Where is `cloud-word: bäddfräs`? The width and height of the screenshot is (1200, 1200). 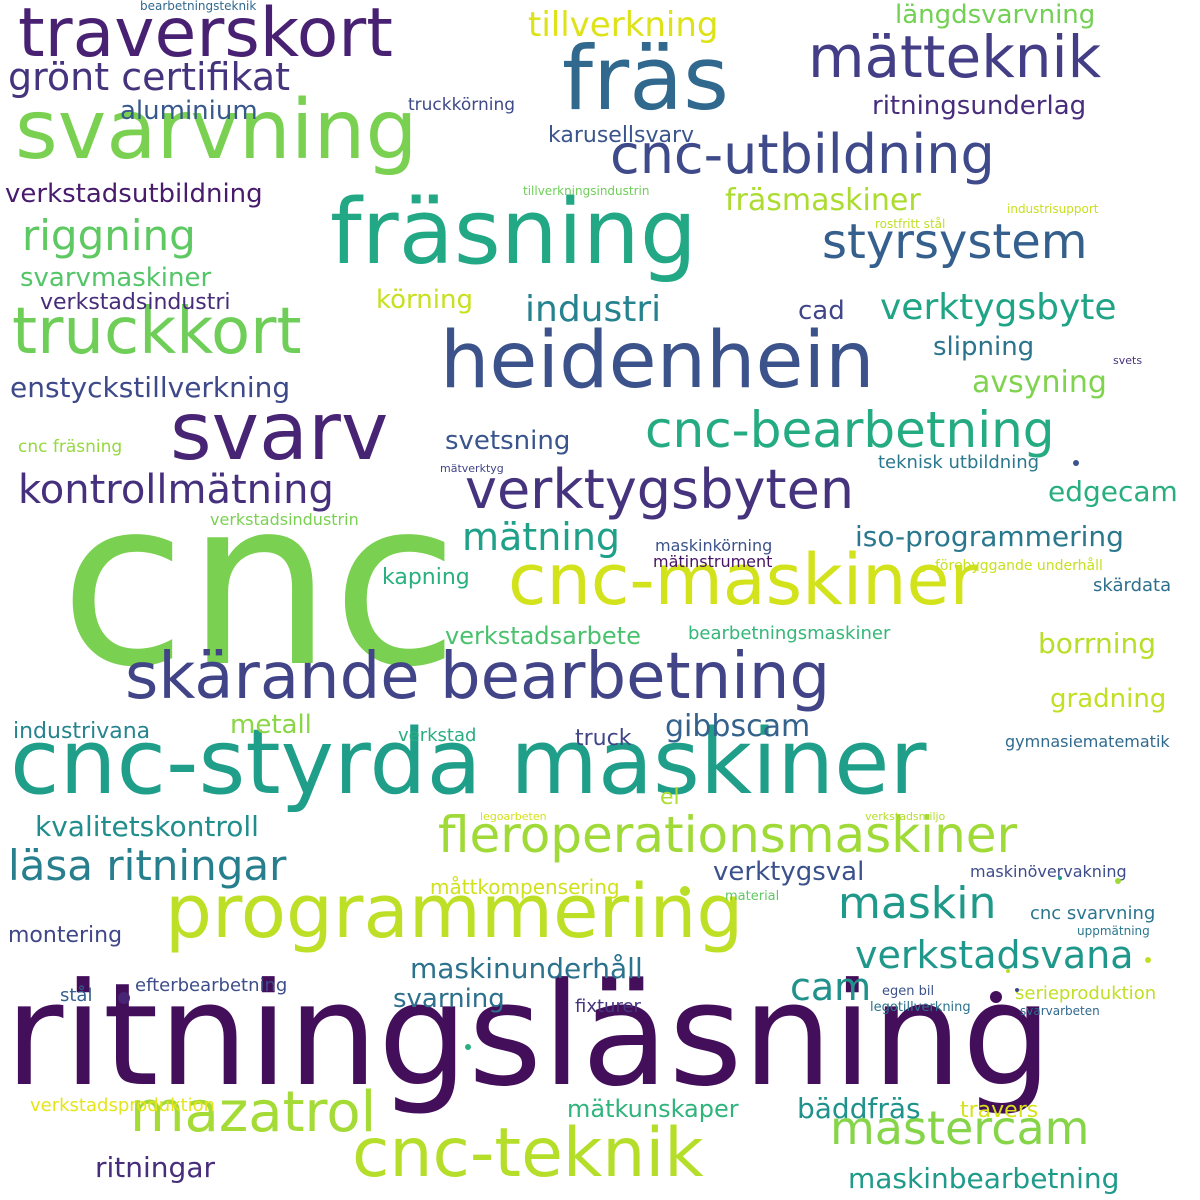 cloud-word: bäddfräs is located at coordinates (859, 1108).